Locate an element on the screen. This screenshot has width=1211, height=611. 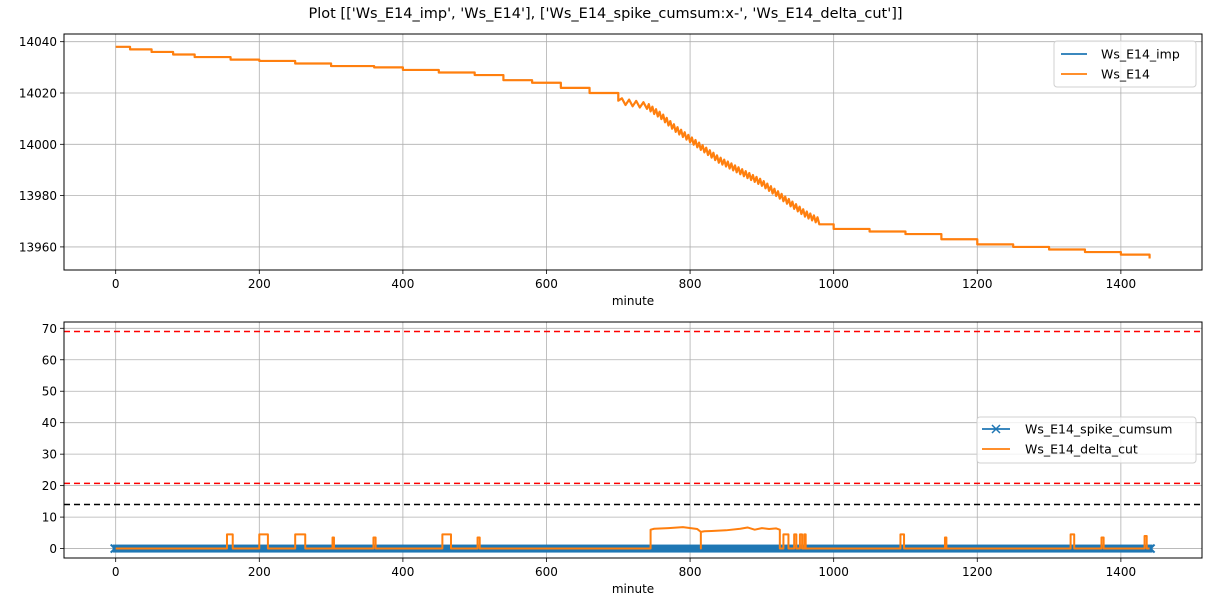
y-tick-label: 20 is located at coordinates (49, 486).